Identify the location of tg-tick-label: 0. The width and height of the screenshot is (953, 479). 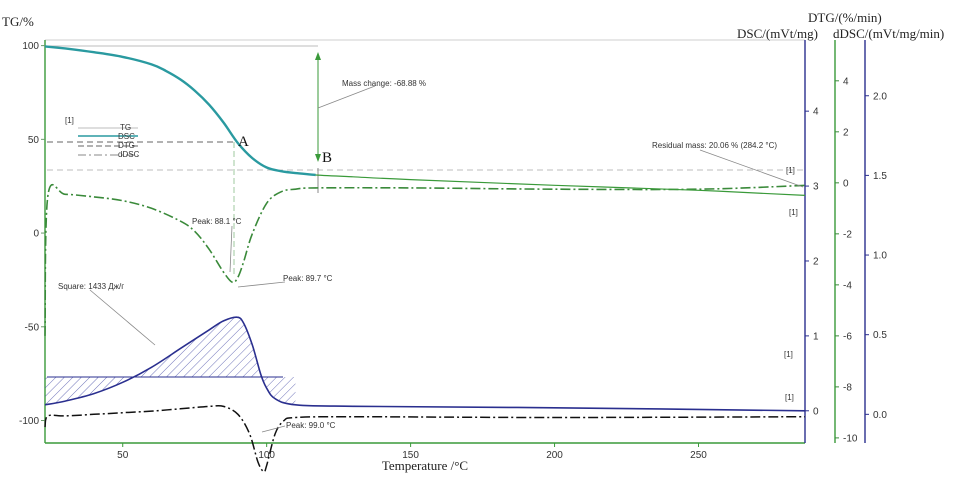
(36, 234).